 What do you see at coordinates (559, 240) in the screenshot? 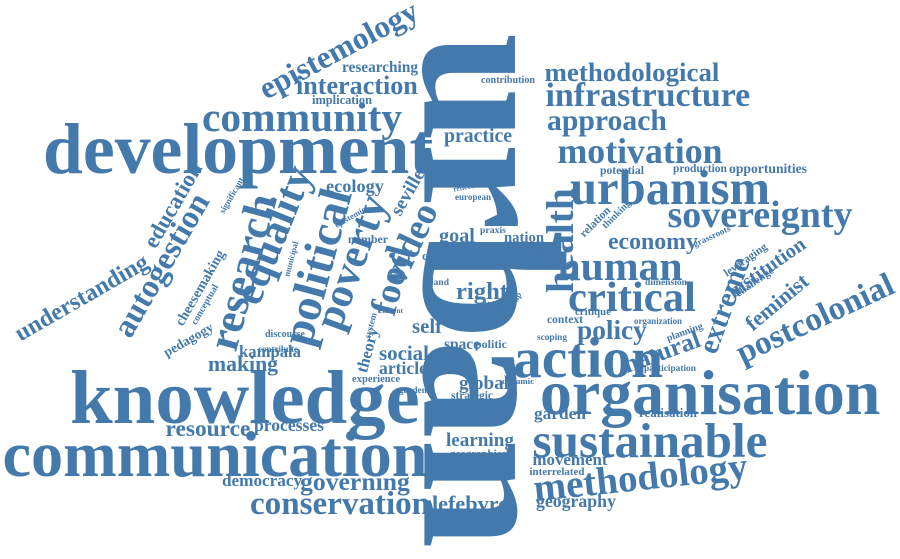
I see `word-health: health` at bounding box center [559, 240].